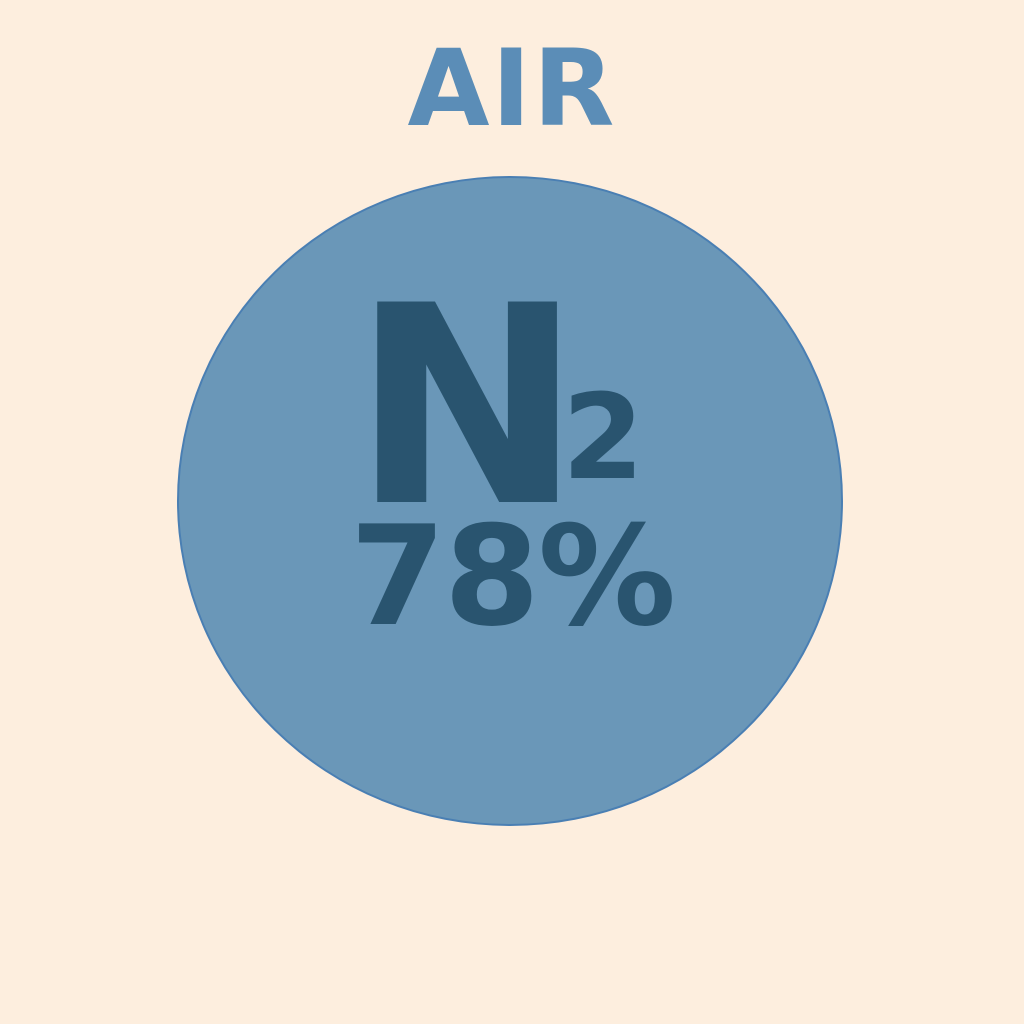  I want to click on percentage-value: 78%, so click(512, 576).